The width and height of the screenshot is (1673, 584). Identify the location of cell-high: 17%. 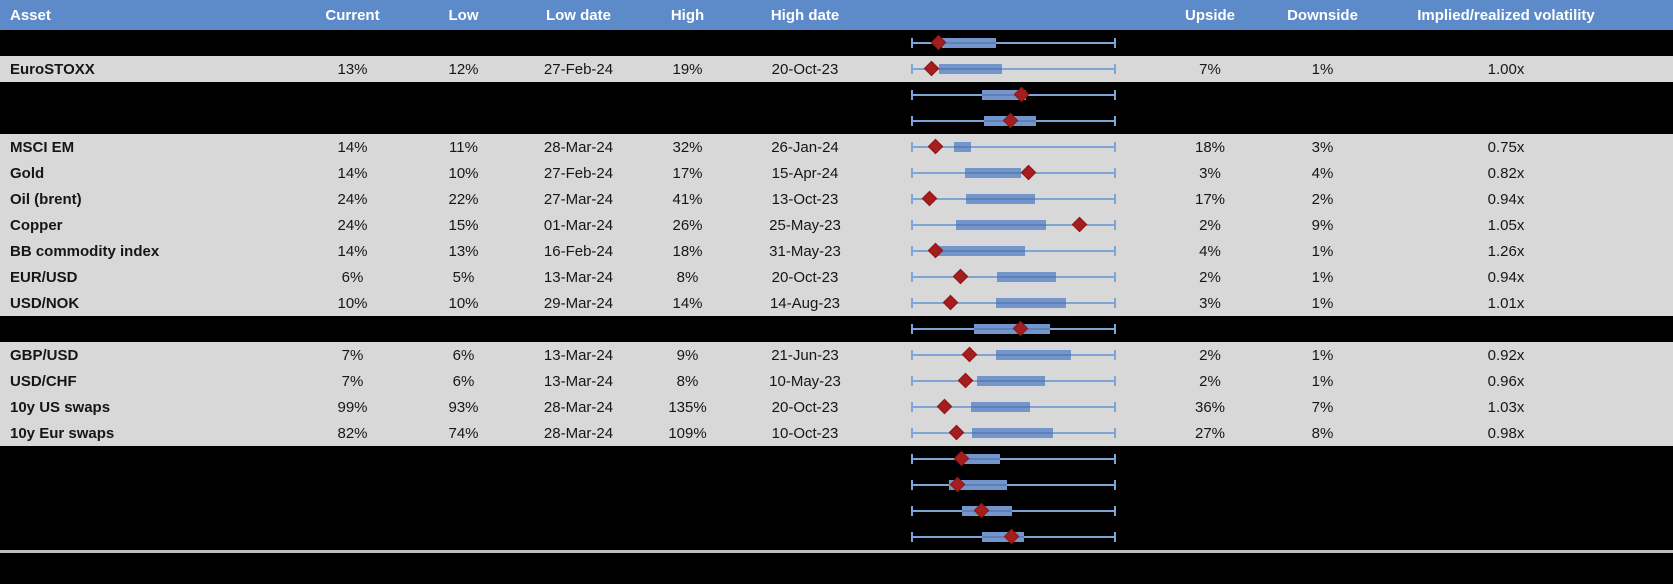
(687, 173).